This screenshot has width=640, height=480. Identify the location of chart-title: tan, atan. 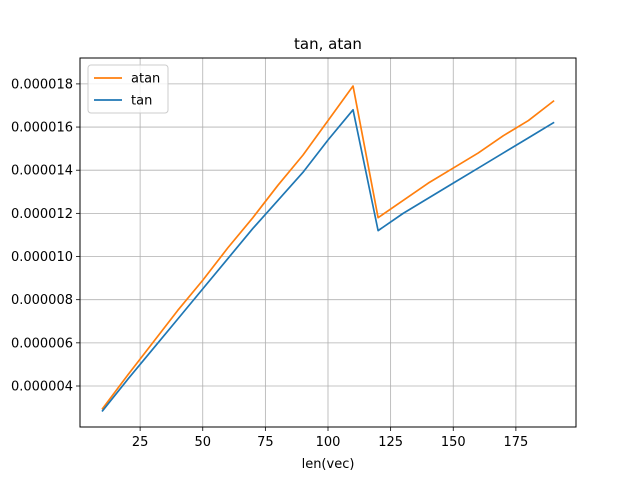
(328, 44).